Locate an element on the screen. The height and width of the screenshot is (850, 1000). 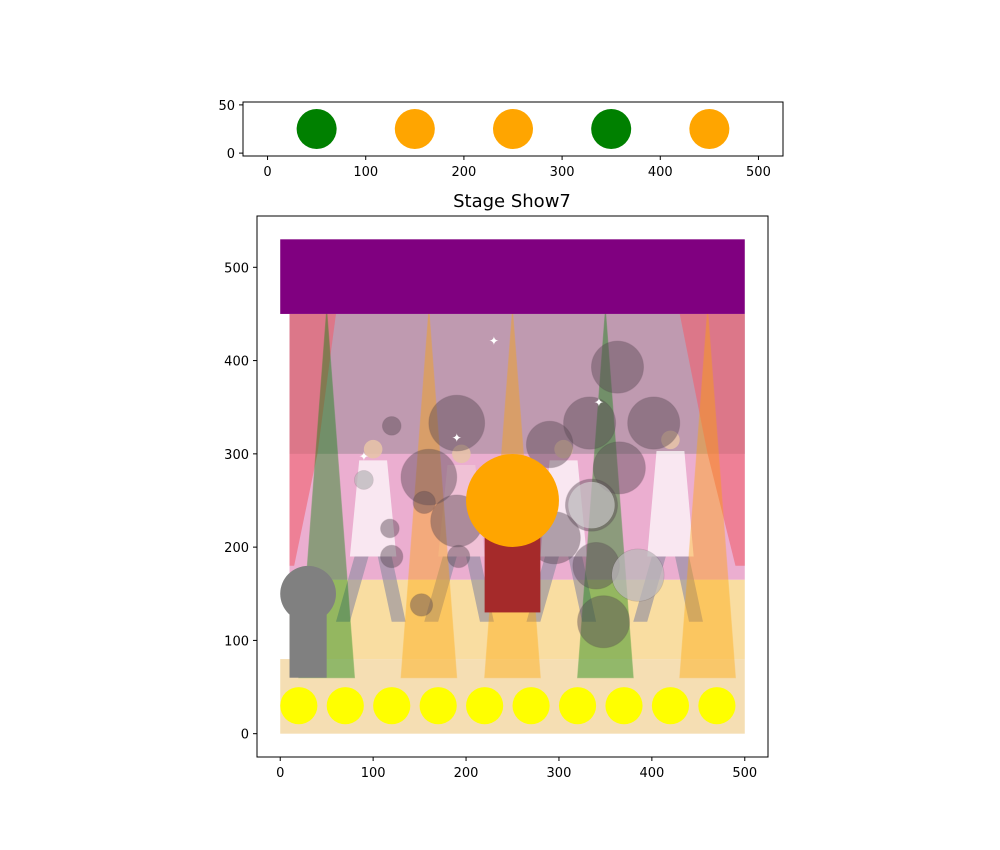
top-strip-frame is located at coordinates (513, 129).